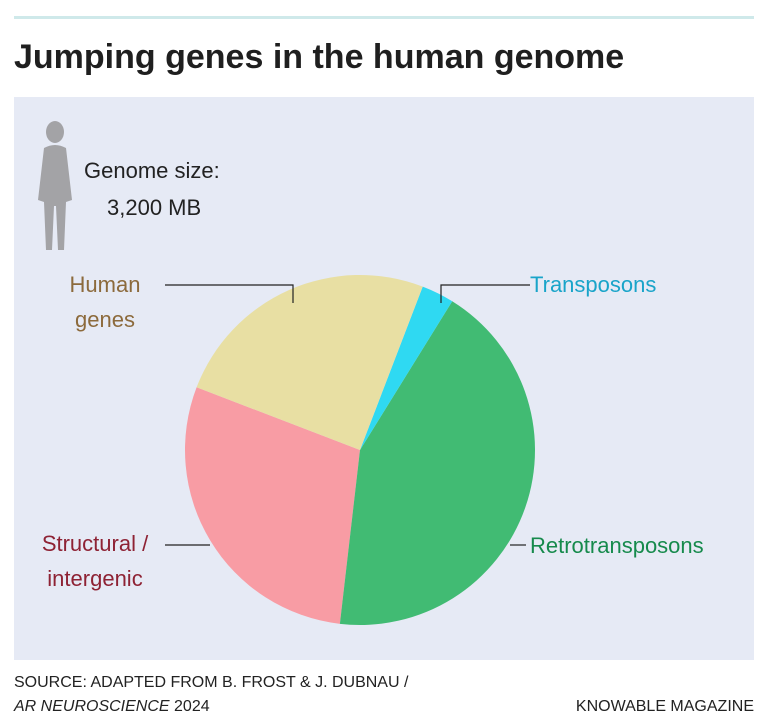  Describe the element at coordinates (593, 284) in the screenshot. I see `slice-label: Transposons` at that location.